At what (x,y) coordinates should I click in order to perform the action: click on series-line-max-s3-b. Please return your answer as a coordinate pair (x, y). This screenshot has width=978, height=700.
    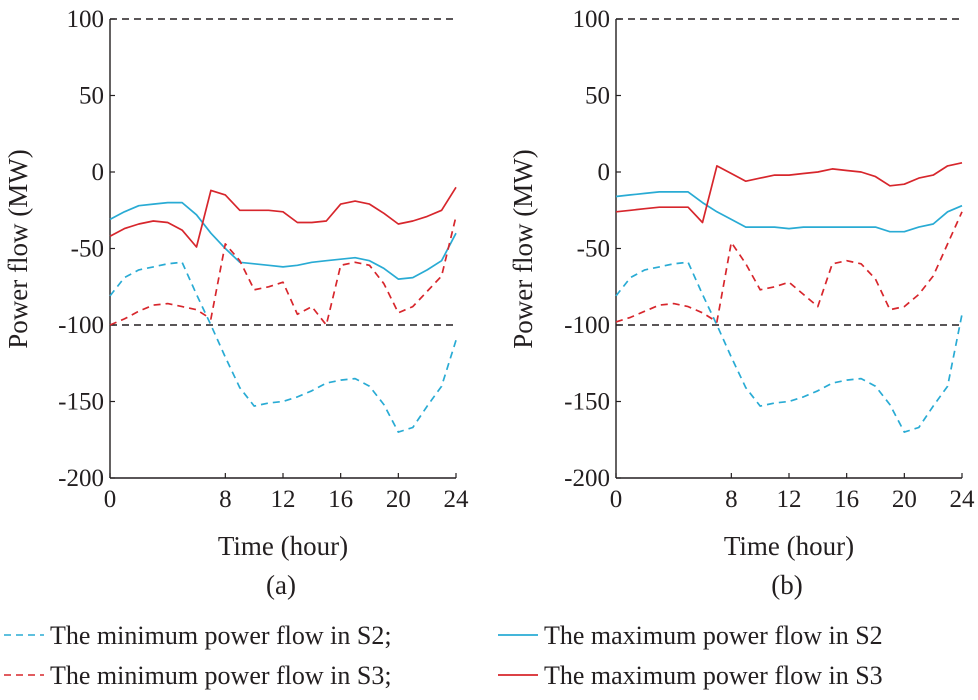
    Looking at the image, I should click on (789, 192).